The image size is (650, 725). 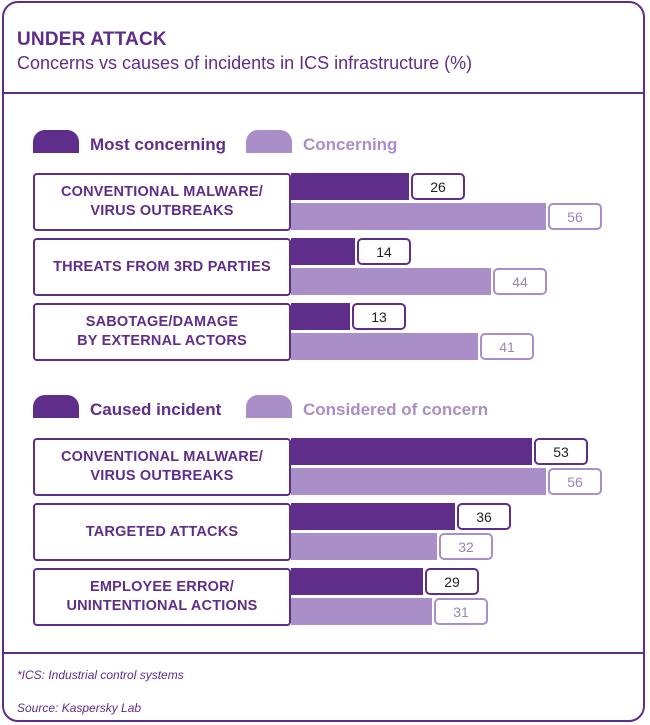 I want to click on category-box: THREATS FROM 3RD PARTIES, so click(x=162, y=267).